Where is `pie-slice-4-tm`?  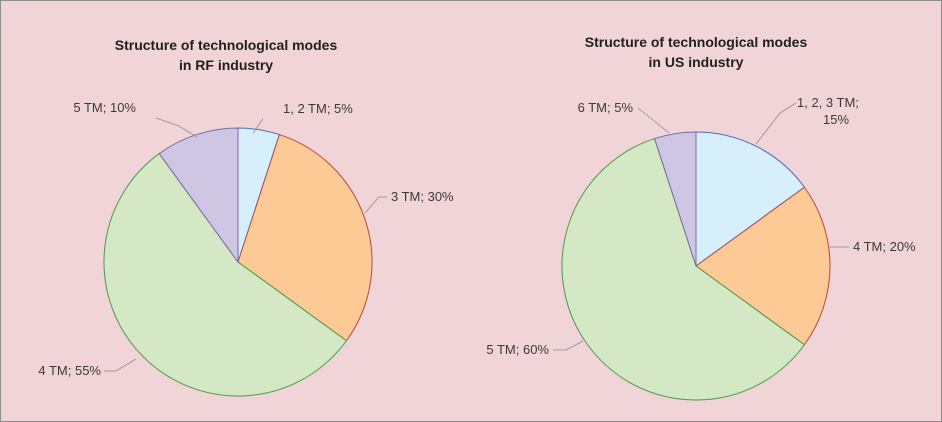
pie-slice-4-tm is located at coordinates (763, 266).